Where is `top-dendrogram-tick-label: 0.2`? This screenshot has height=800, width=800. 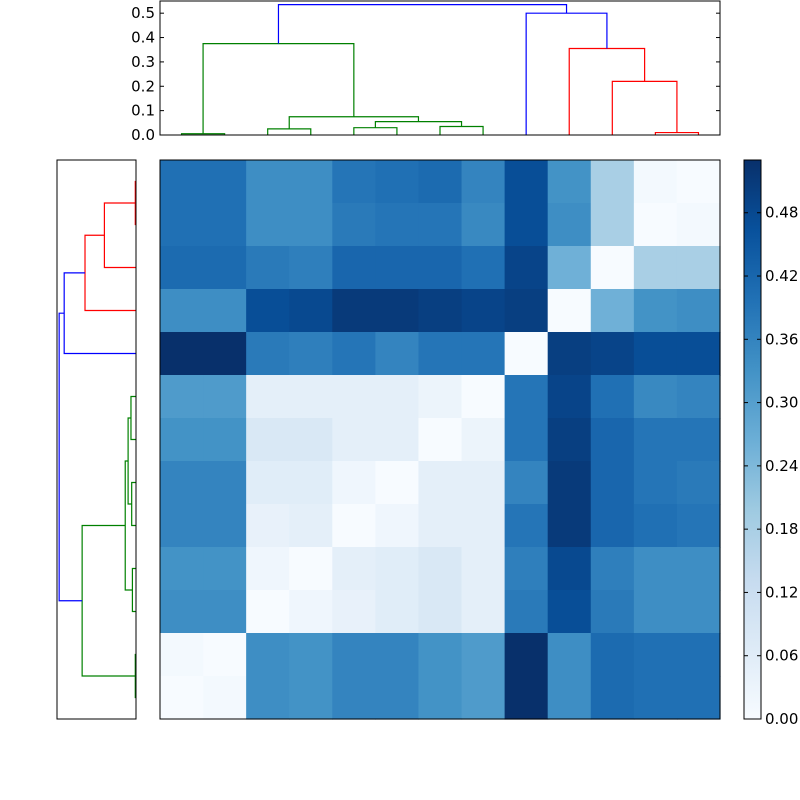
top-dendrogram-tick-label: 0.2 is located at coordinates (143, 86).